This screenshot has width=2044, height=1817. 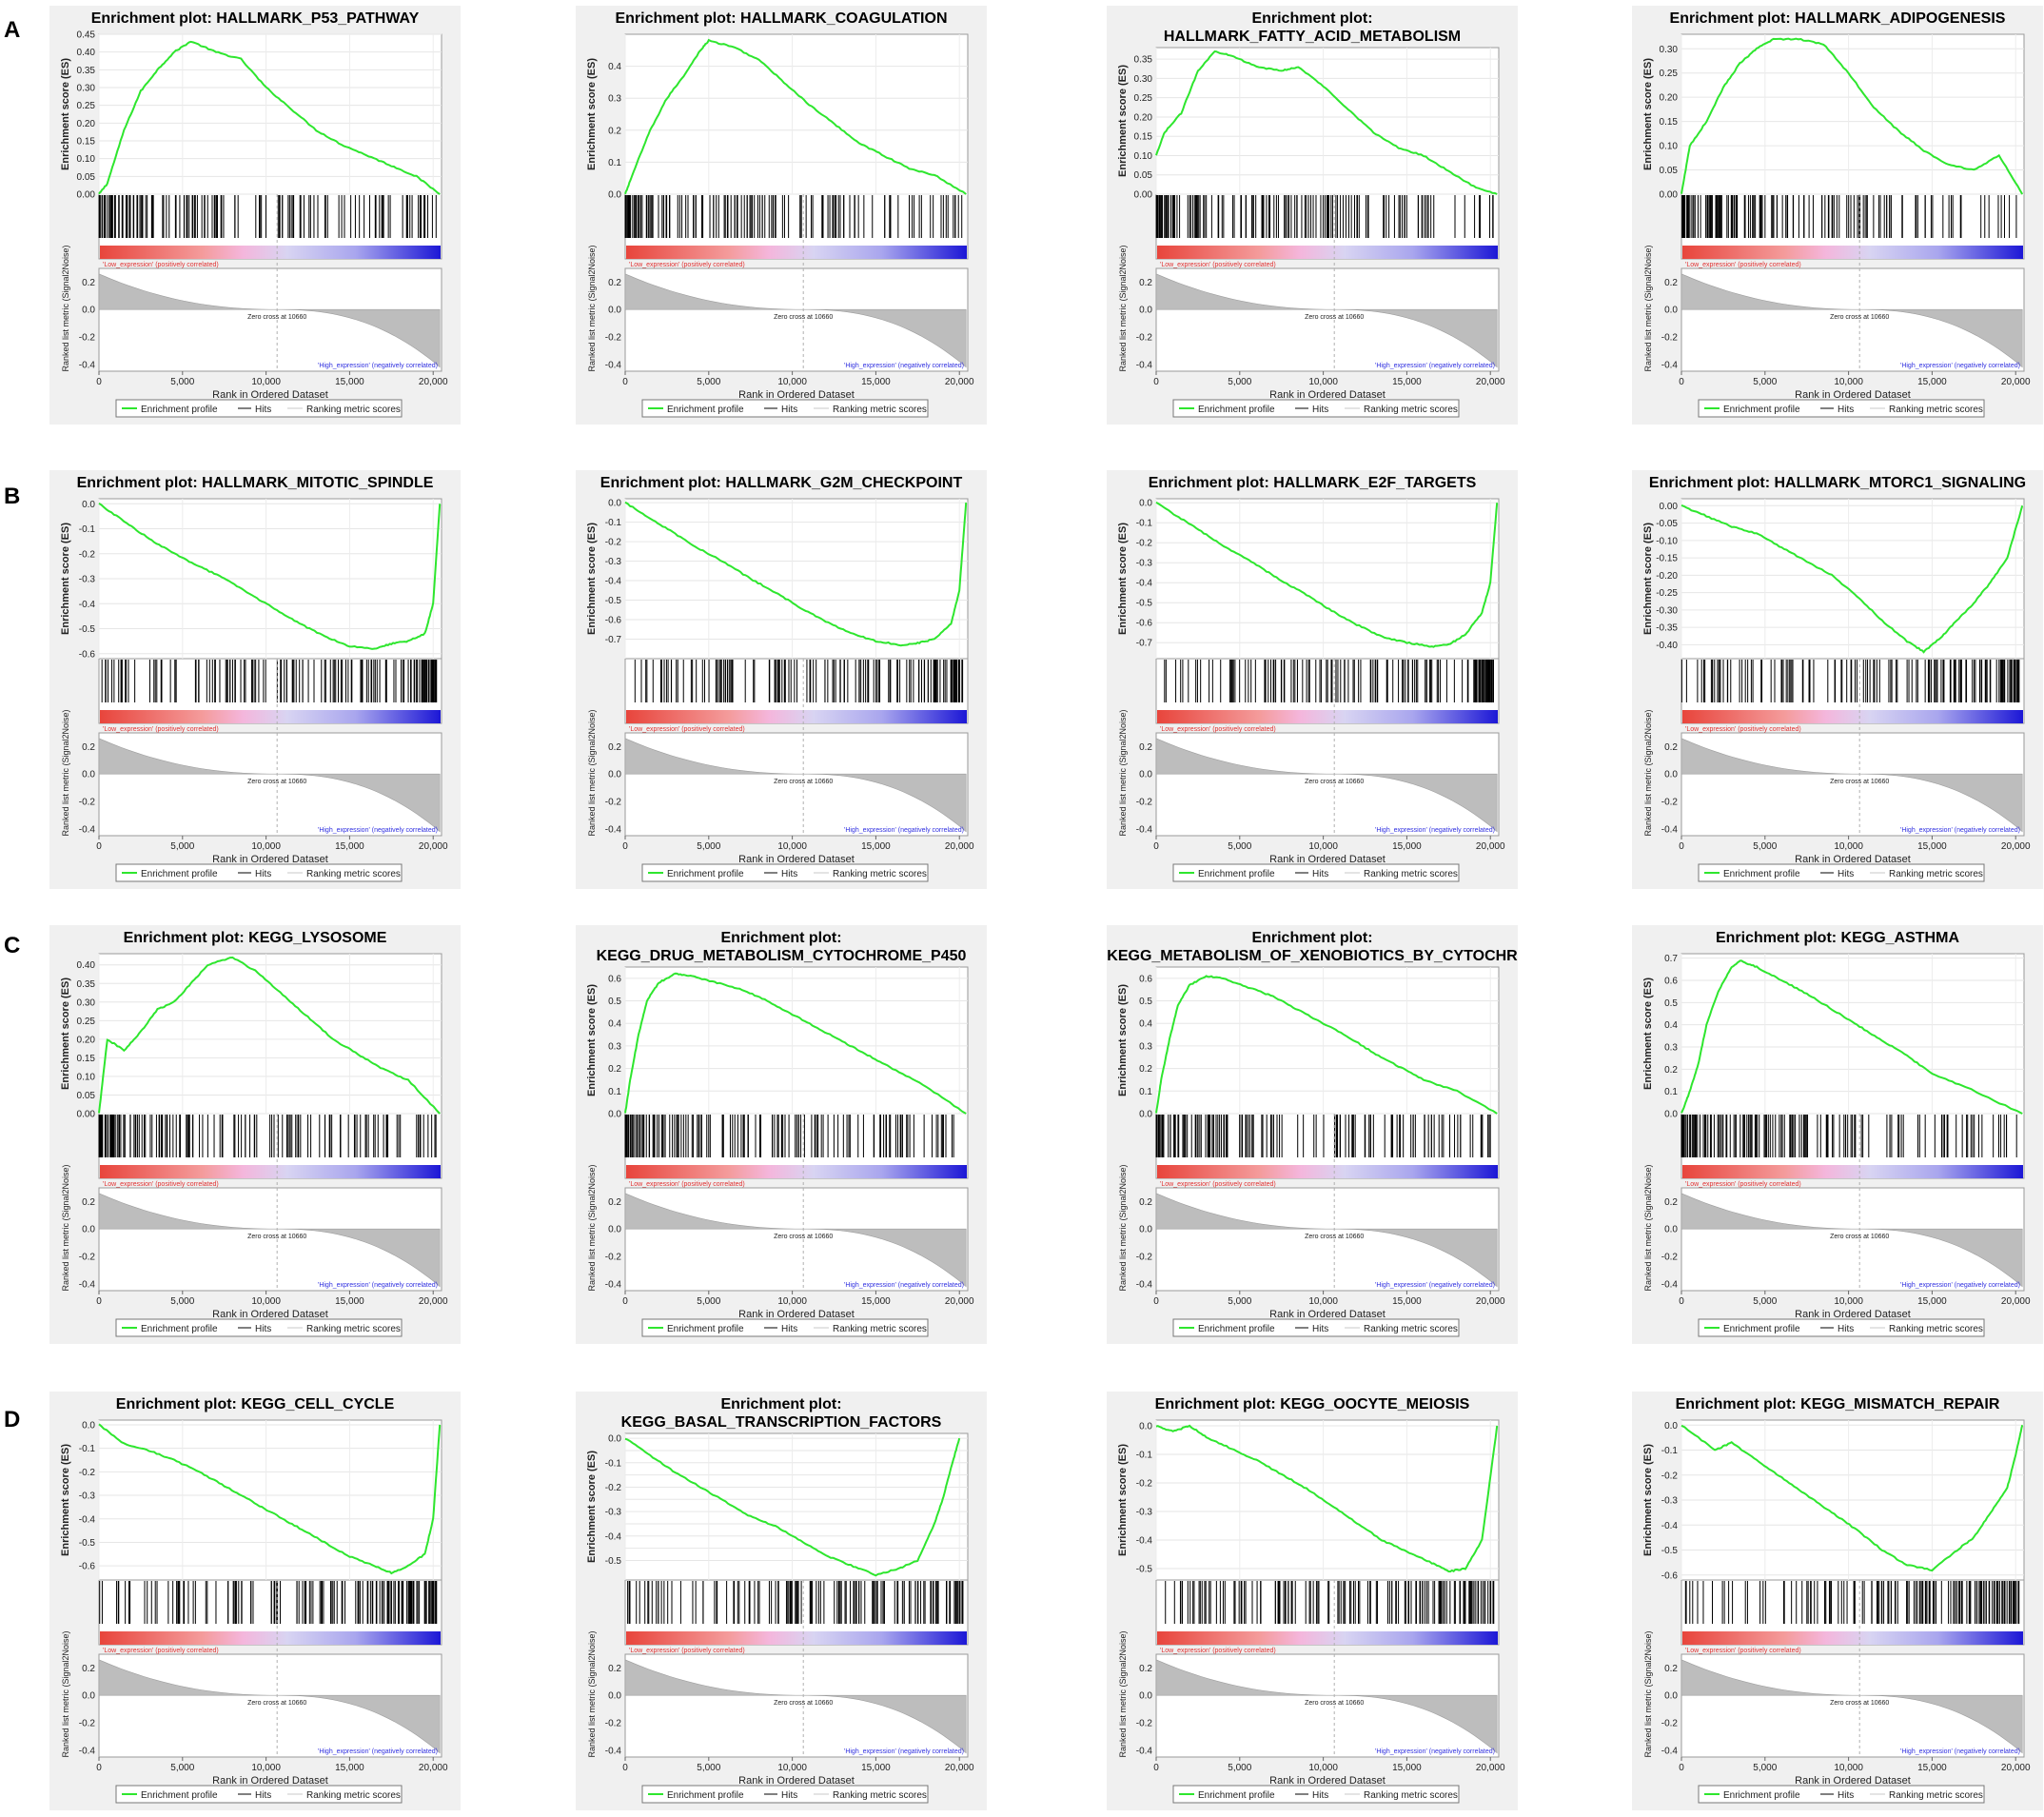 I want to click on es-tick-label: -0.3, so click(x=1144, y=1513).